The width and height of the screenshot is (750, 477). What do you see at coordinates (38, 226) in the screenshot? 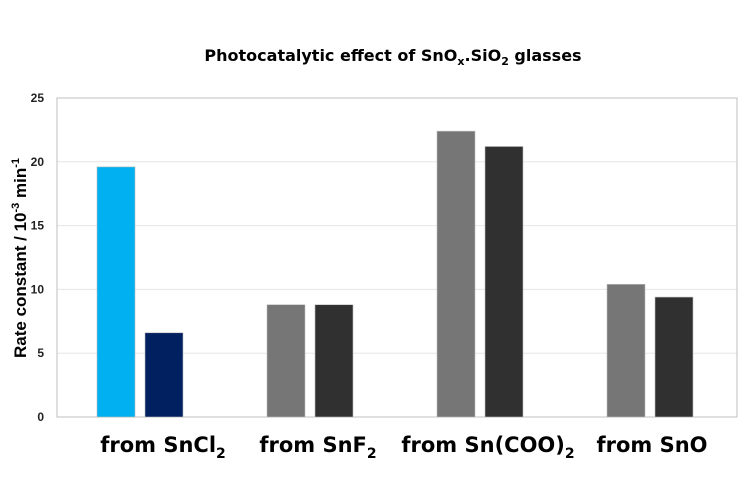
I see `y-tick-label: 15` at bounding box center [38, 226].